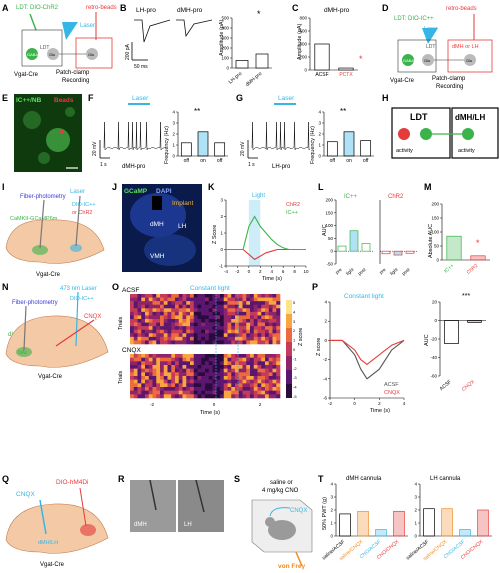 Image resolution: width=500 pixels, height=573 pixels. I want to click on i-laser-fiber, so click(78, 221).